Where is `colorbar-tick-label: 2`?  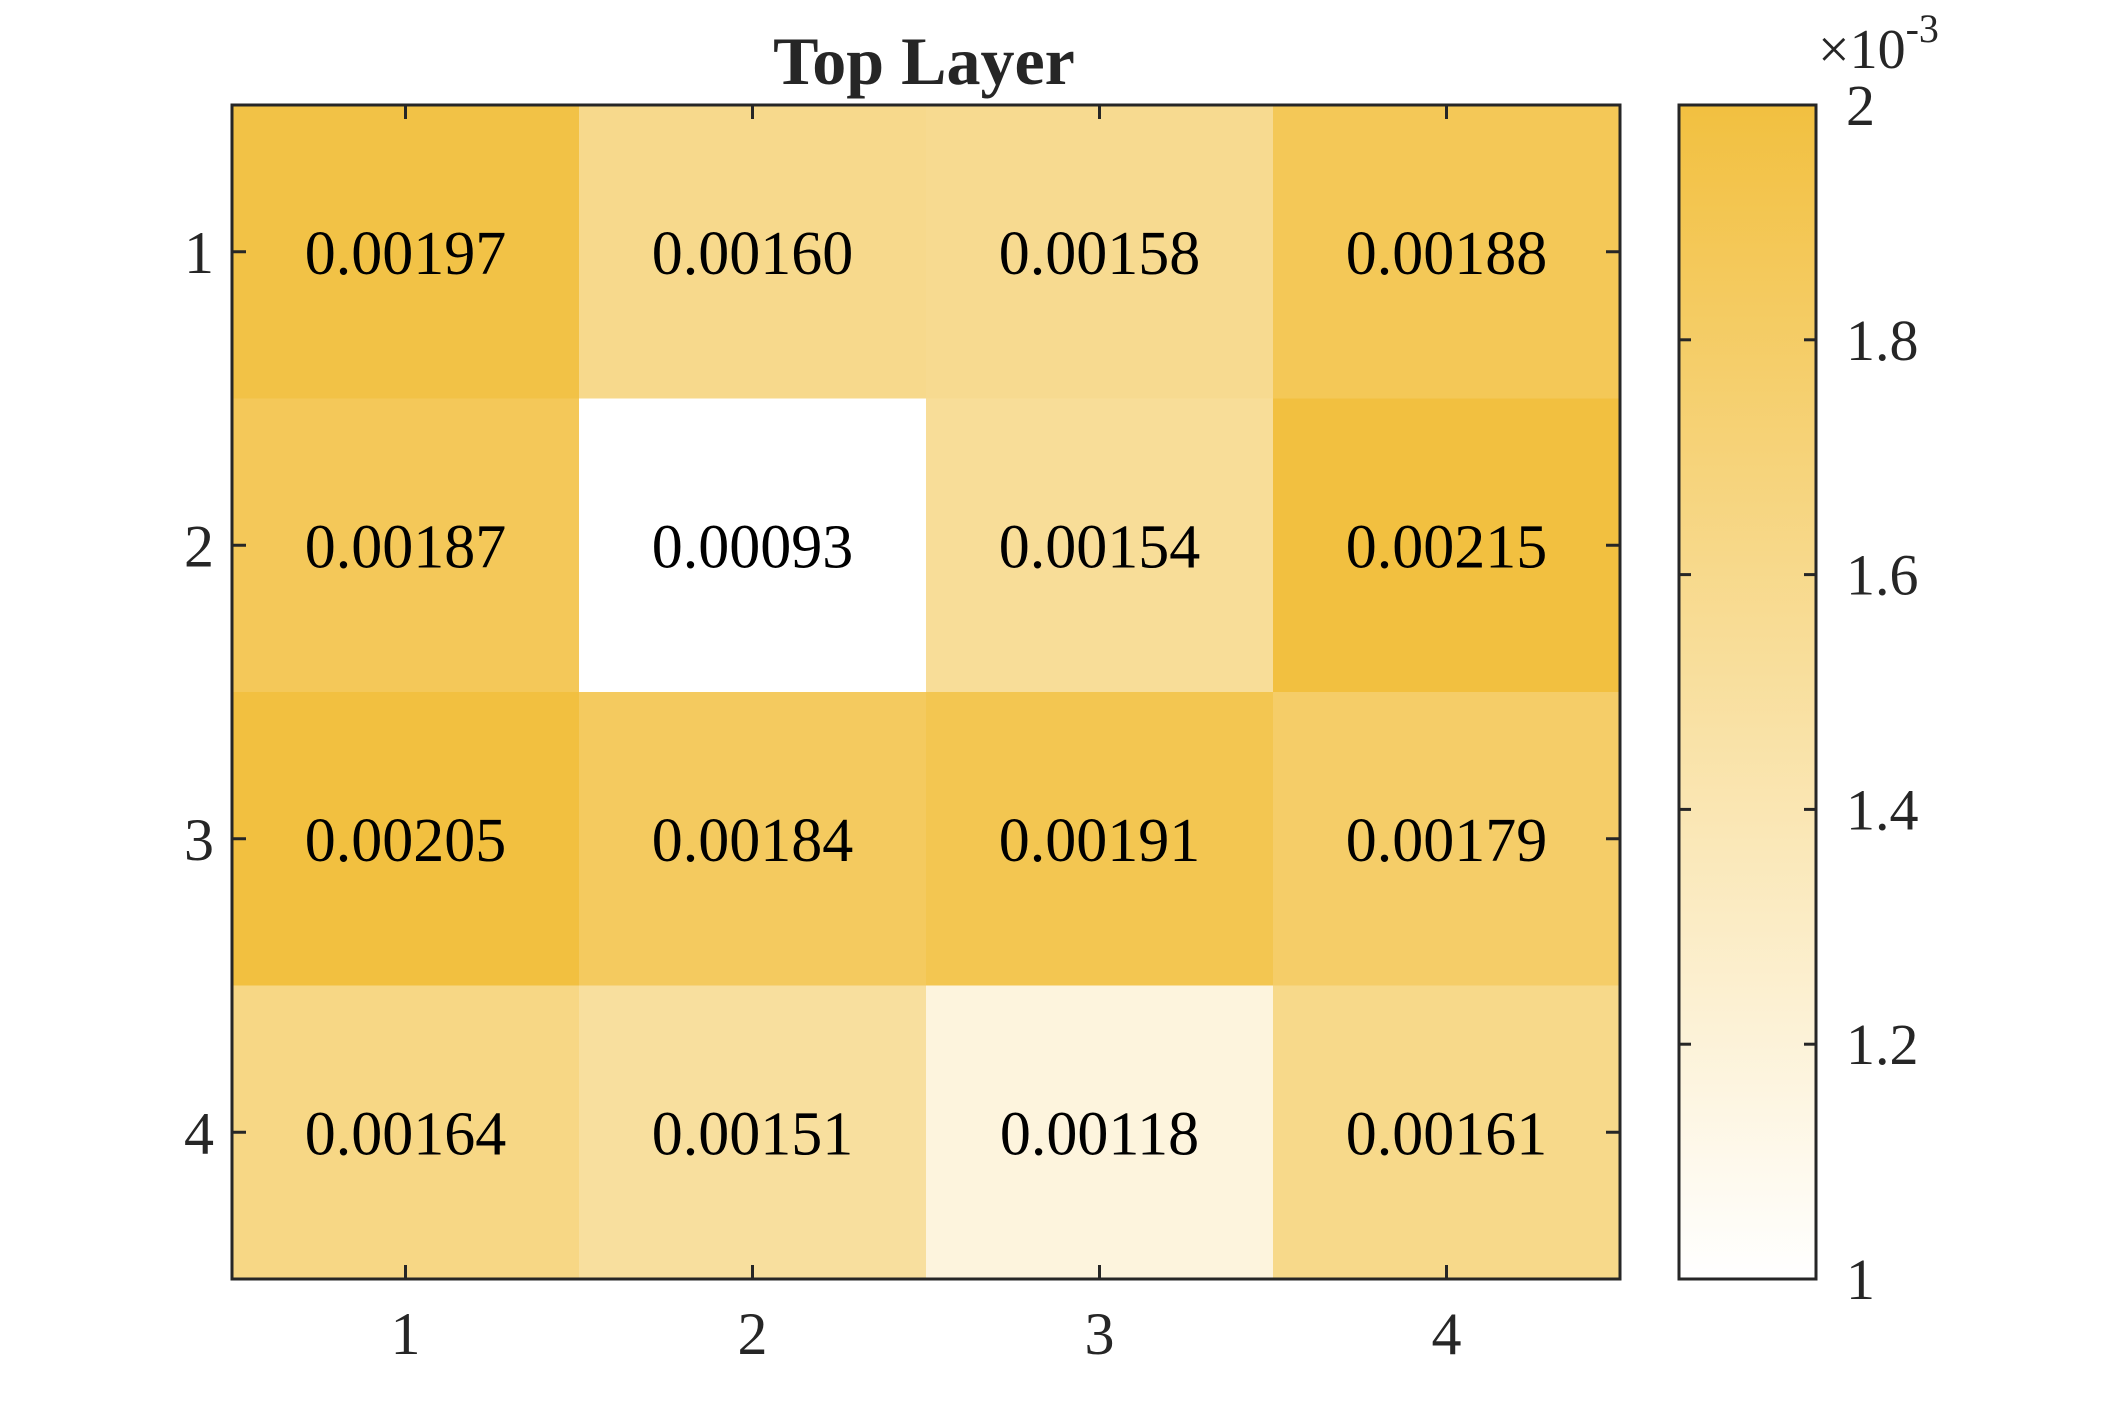 colorbar-tick-label: 2 is located at coordinates (1860, 105).